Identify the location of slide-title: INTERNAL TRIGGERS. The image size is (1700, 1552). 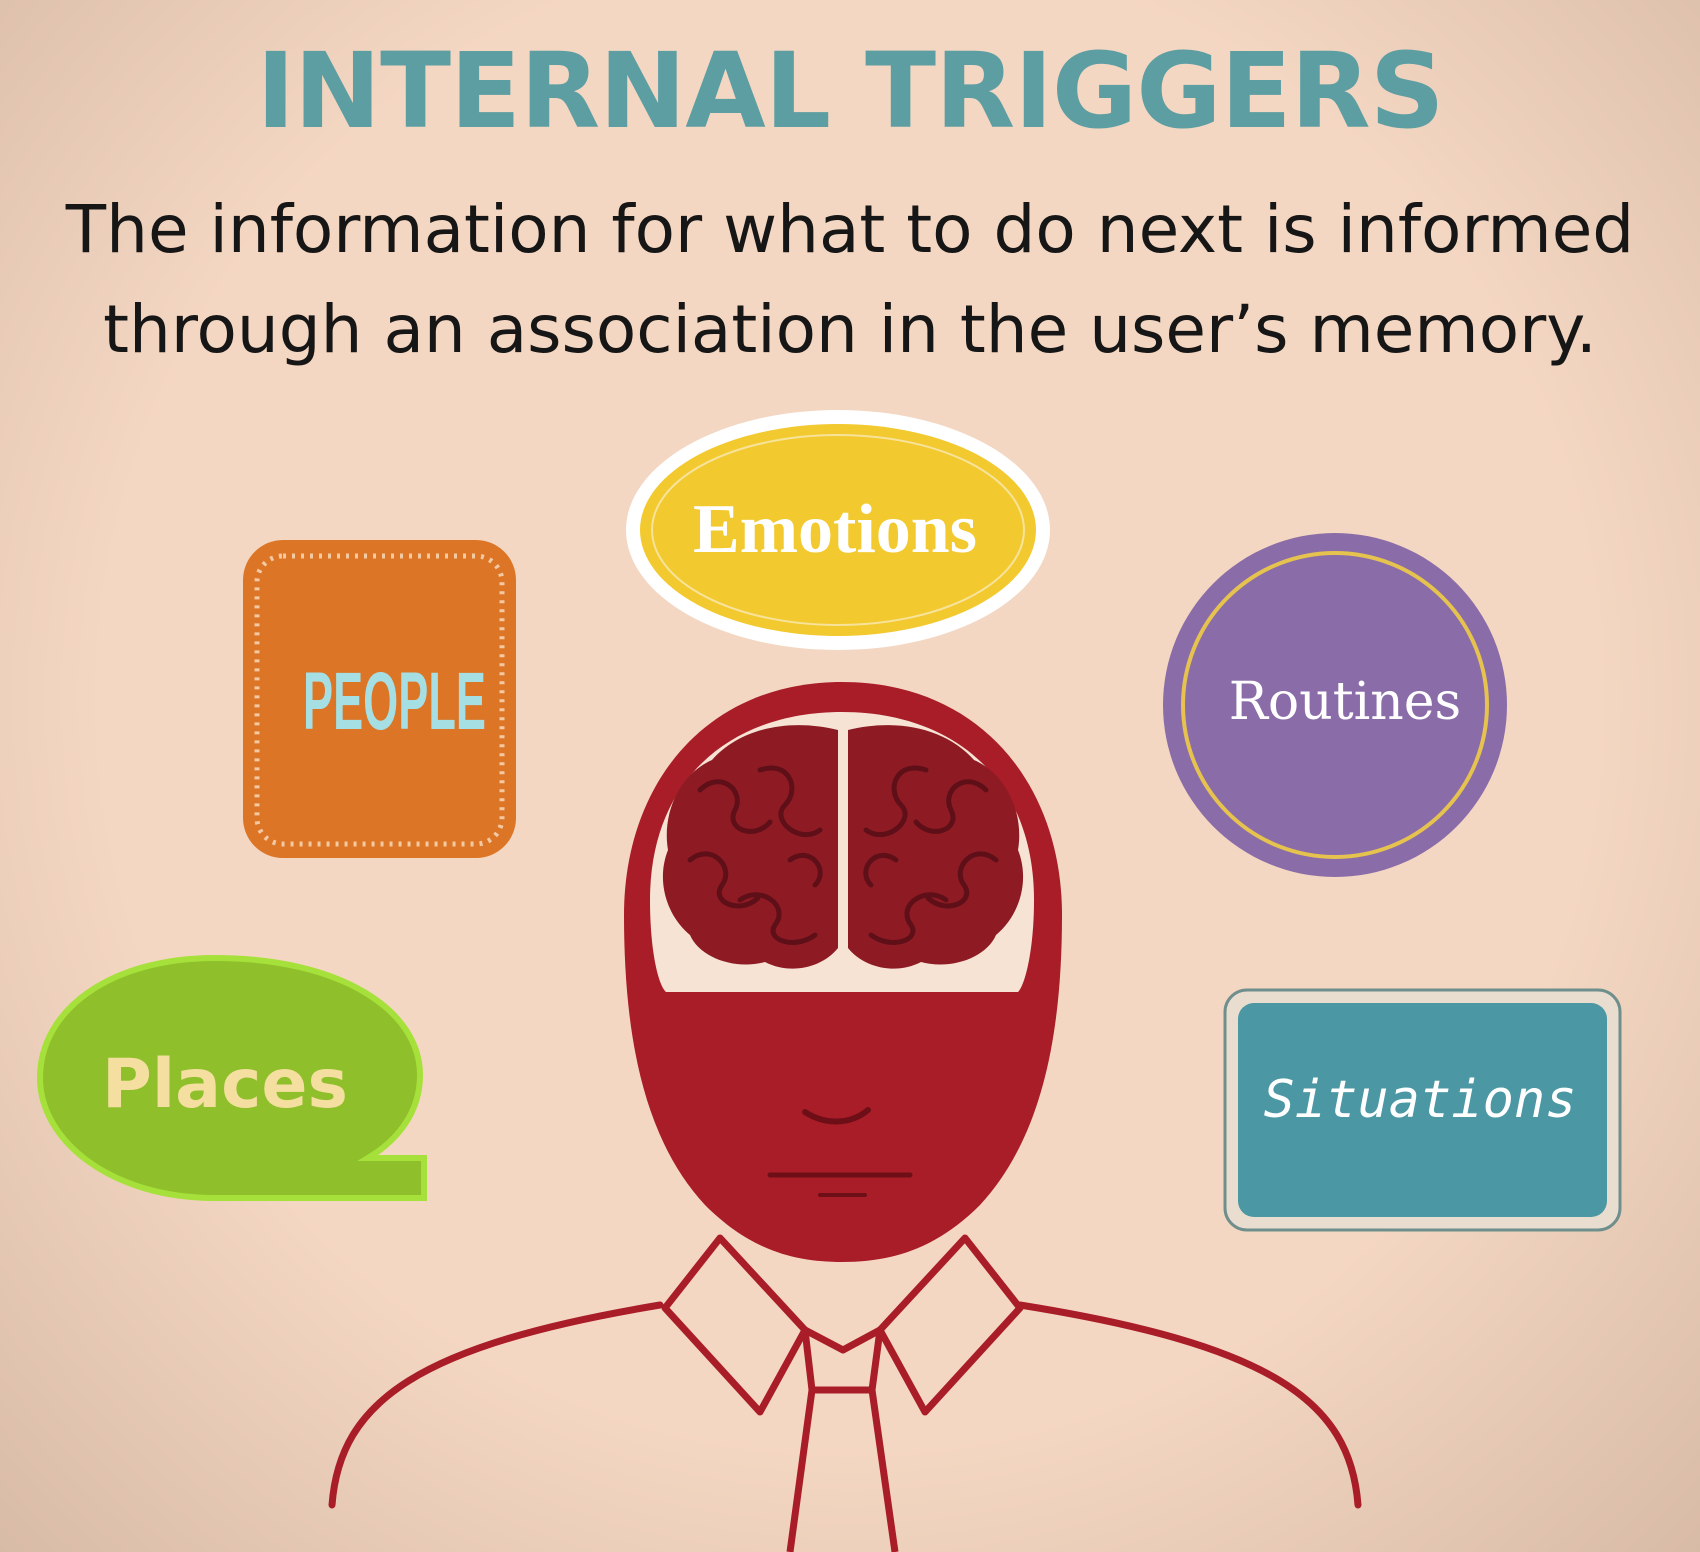
(850, 91).